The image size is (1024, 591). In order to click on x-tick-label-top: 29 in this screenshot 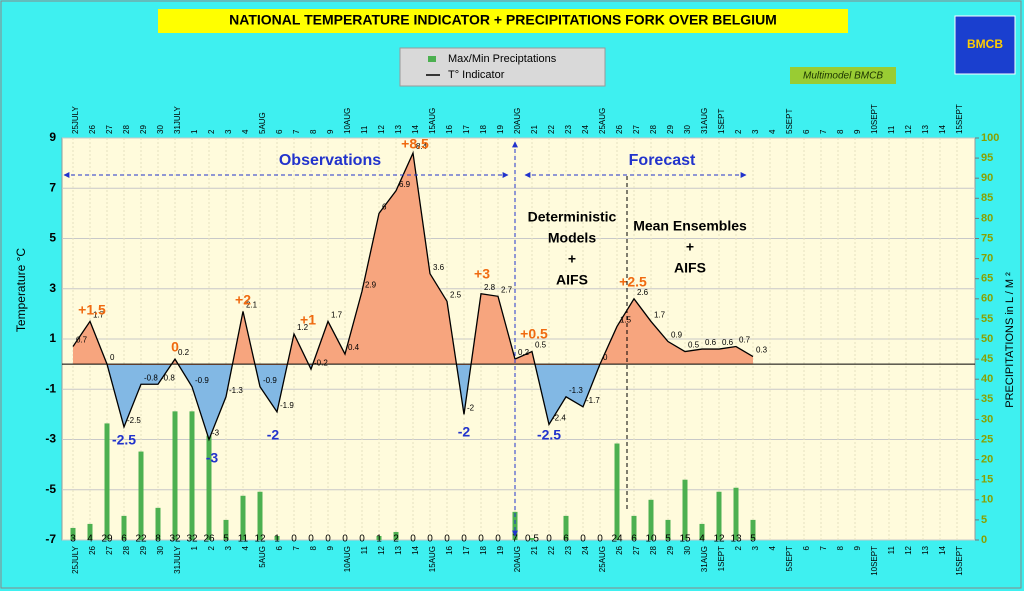, I will do `click(143, 129)`.